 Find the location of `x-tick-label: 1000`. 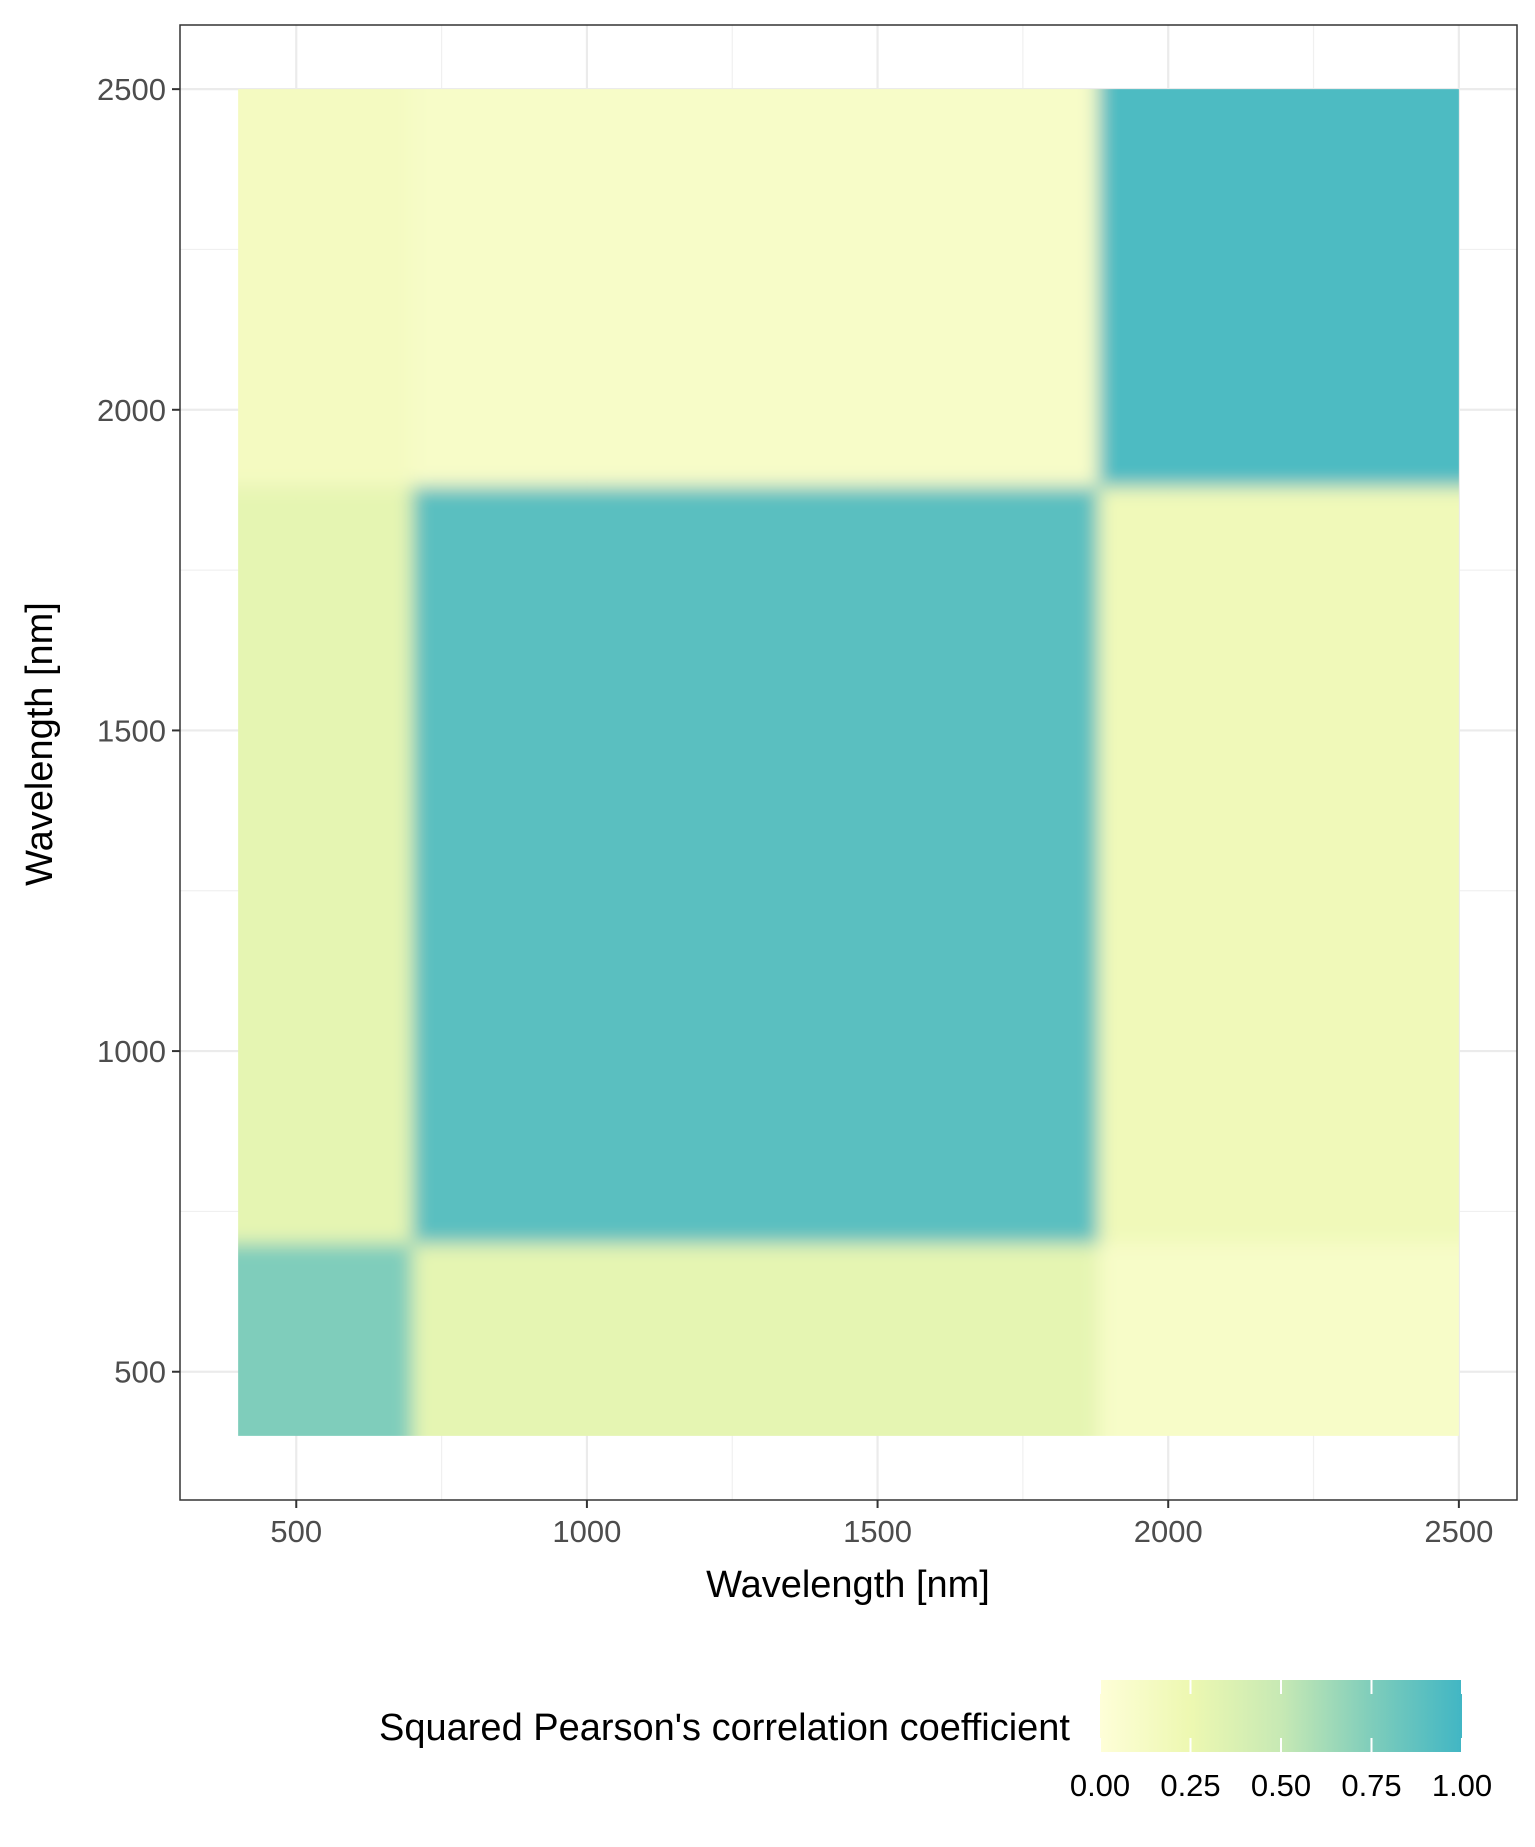

x-tick-label: 1000 is located at coordinates (586, 1531).